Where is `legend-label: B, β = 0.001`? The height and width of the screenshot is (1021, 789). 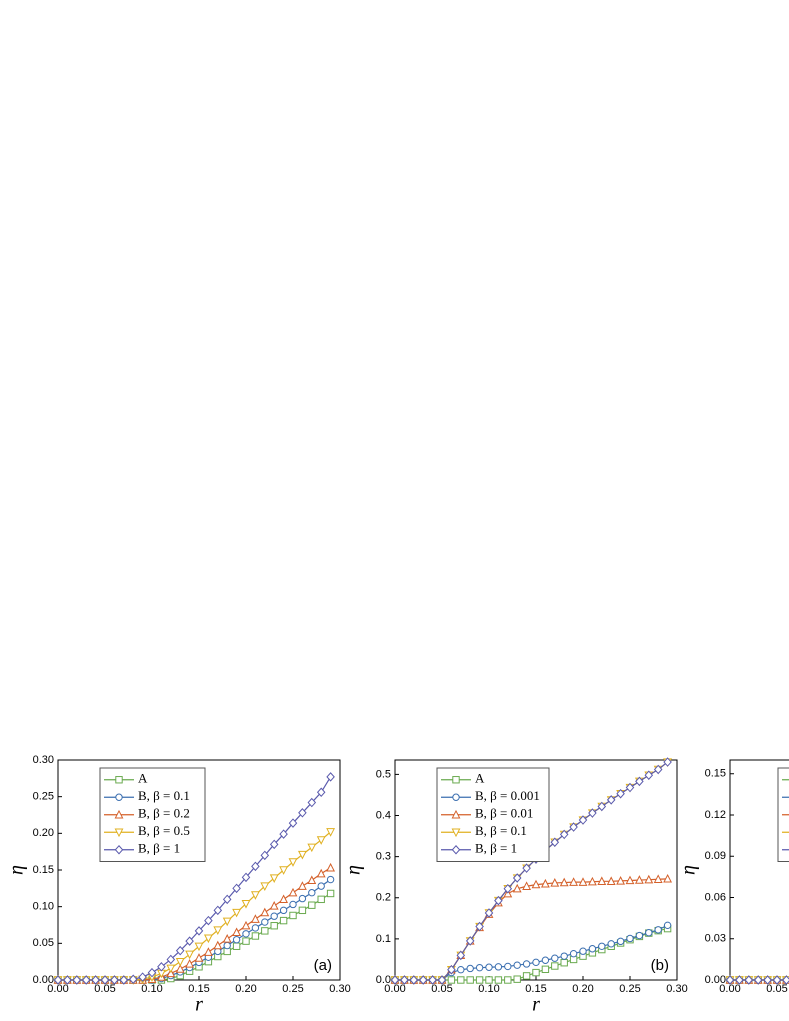 legend-label: B, β = 0.001 is located at coordinates (507, 795).